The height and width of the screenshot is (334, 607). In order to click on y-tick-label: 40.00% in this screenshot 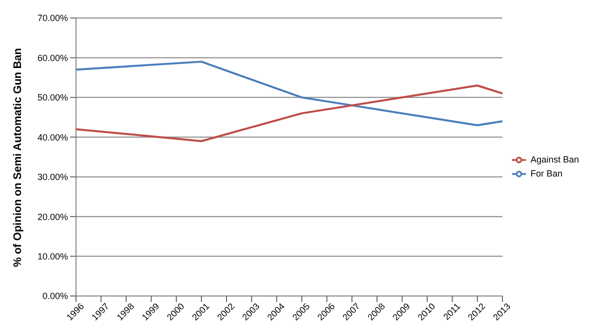, I will do `click(52, 137)`.